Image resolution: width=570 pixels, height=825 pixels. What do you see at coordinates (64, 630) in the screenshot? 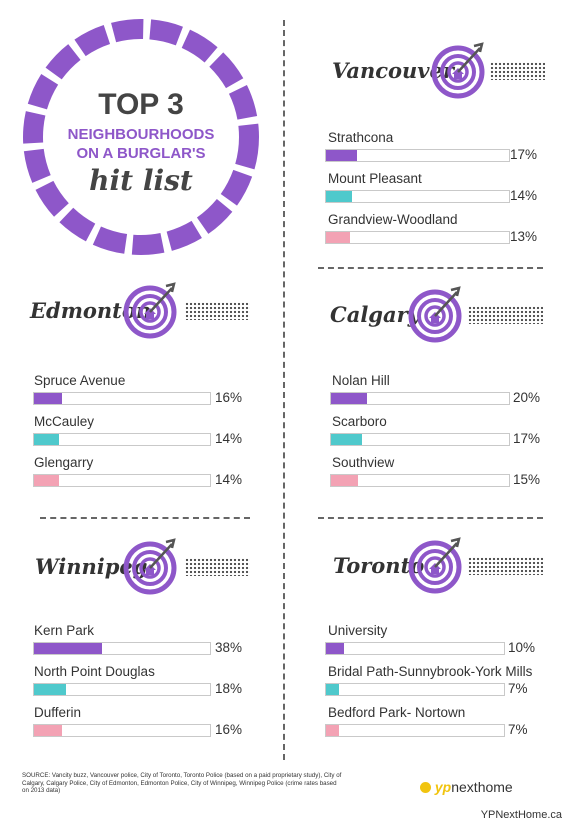
I see `neighbourhood-label: Kern Park` at bounding box center [64, 630].